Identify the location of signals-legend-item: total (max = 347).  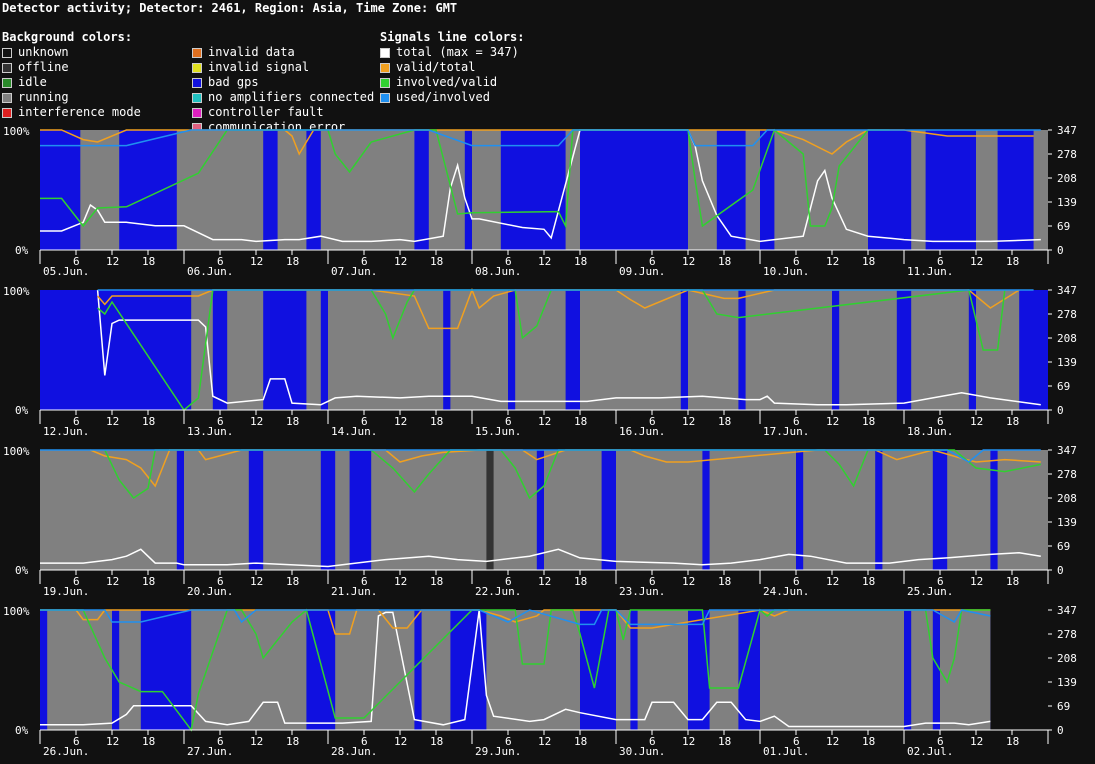
(452, 52).